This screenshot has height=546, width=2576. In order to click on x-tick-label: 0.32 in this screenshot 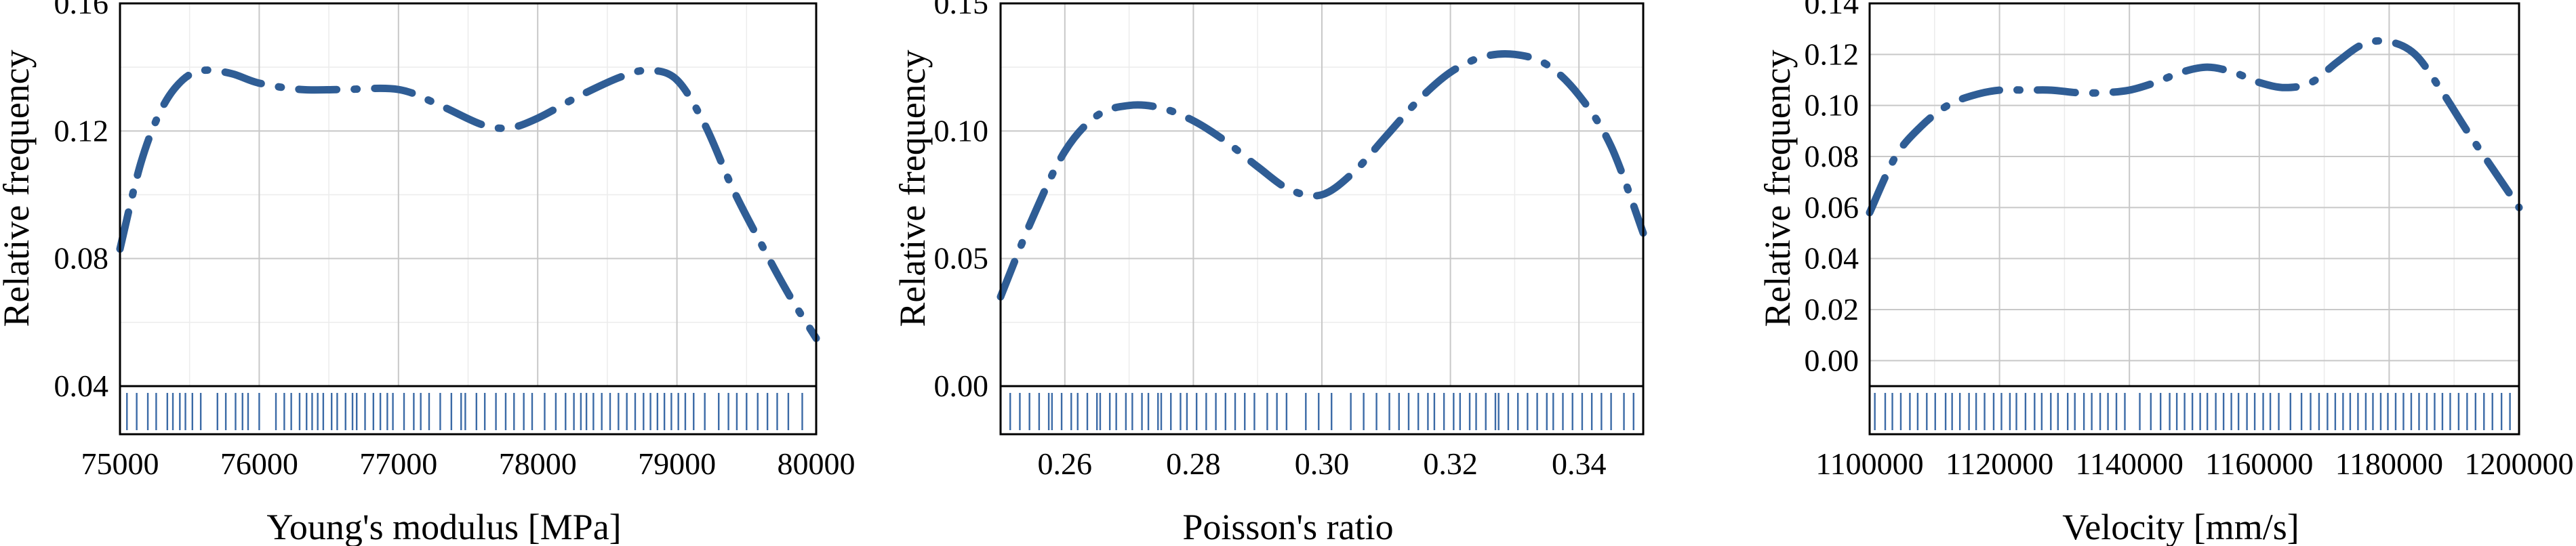, I will do `click(1450, 463)`.